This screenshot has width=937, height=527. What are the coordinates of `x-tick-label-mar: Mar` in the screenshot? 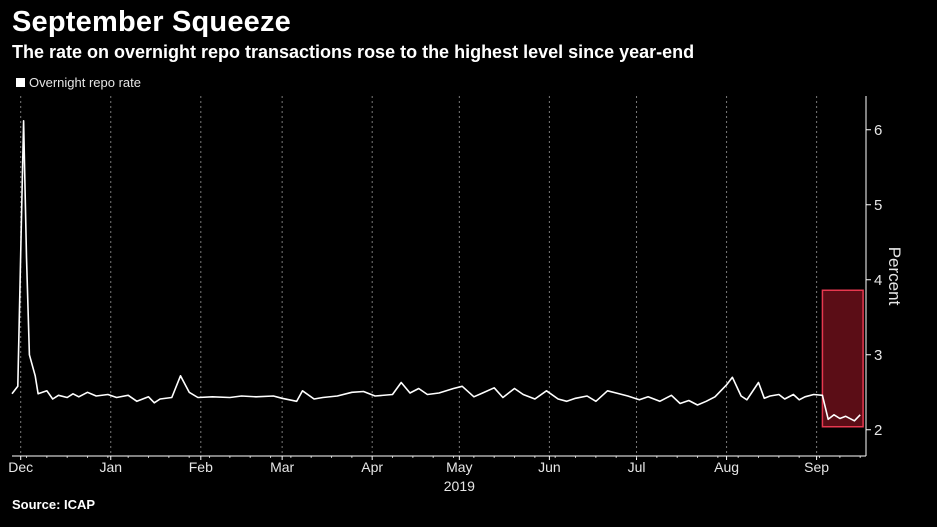 It's located at (282, 467).